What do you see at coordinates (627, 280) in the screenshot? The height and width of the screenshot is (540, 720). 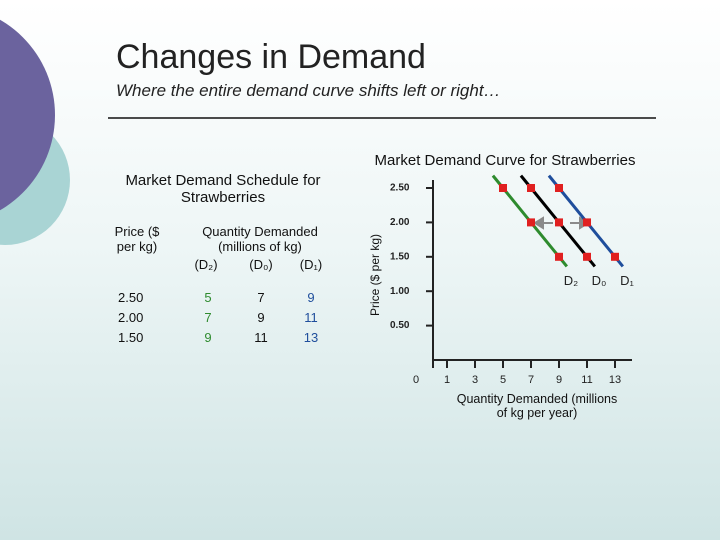 I see `series-label: D₁` at bounding box center [627, 280].